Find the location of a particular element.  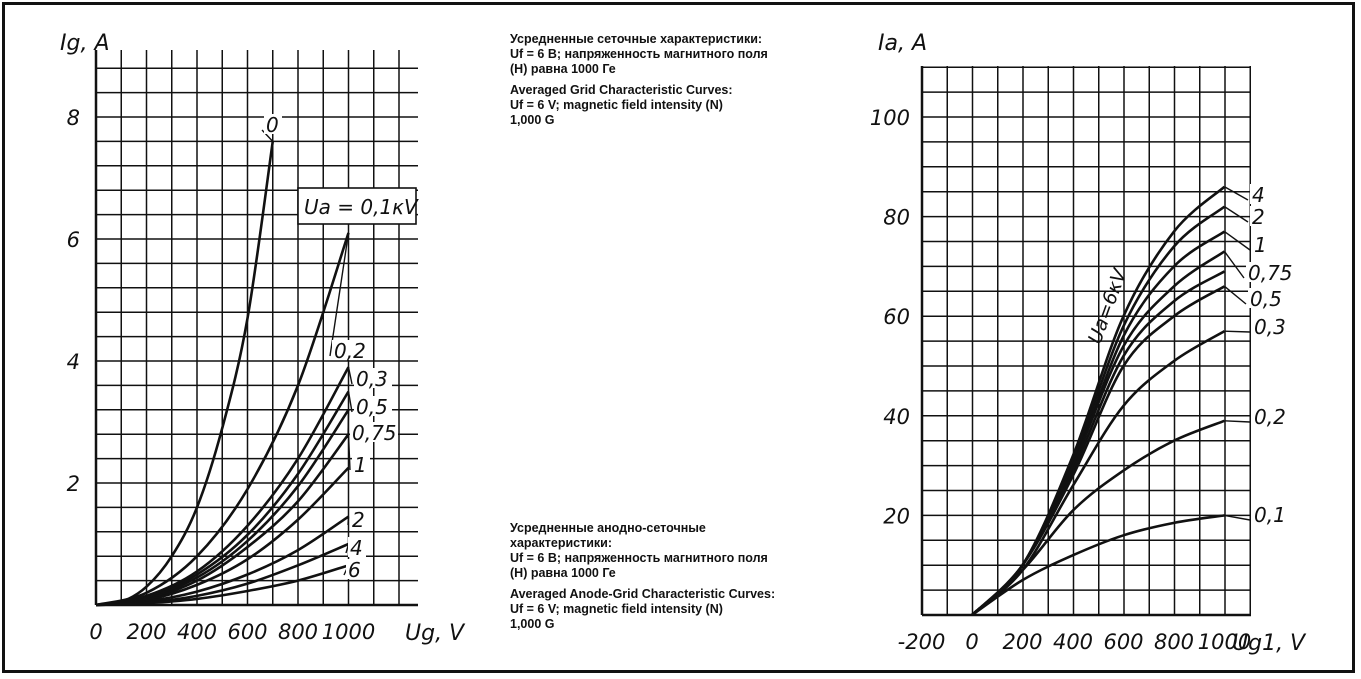

series-label: 0 is located at coordinates (272, 125).